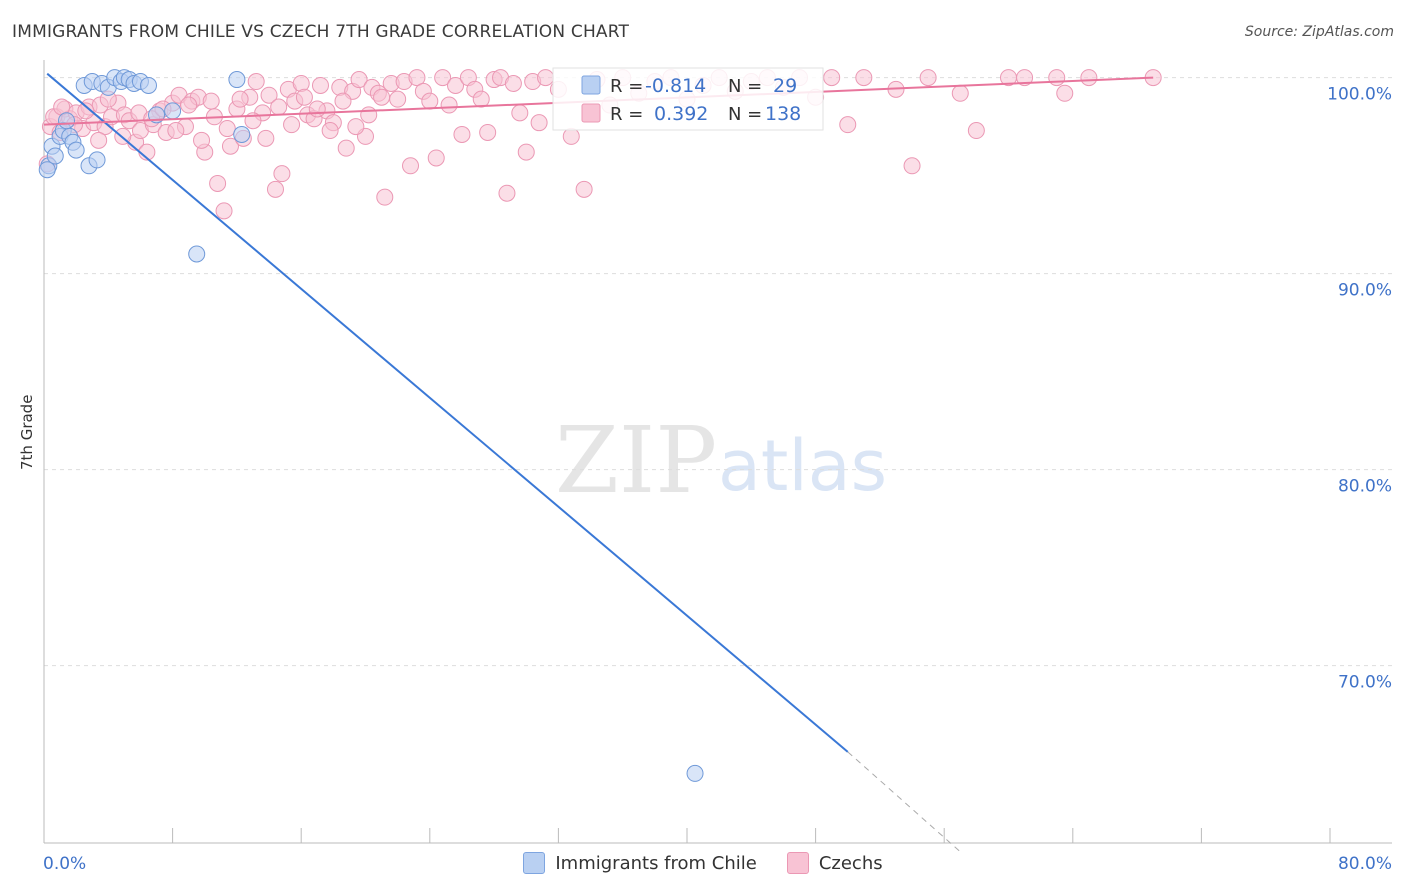 This screenshot has height=892, width=1406. What do you see at coordinates (850, 863) in the screenshot?
I see `legend-label-czechs: Czechs` at bounding box center [850, 863].